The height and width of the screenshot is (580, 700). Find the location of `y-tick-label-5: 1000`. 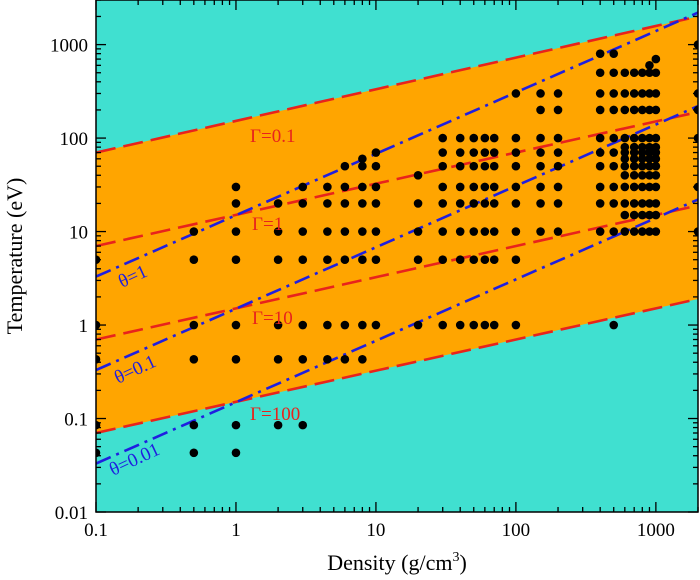

y-tick-label-5: 1000 is located at coordinates (69, 46).